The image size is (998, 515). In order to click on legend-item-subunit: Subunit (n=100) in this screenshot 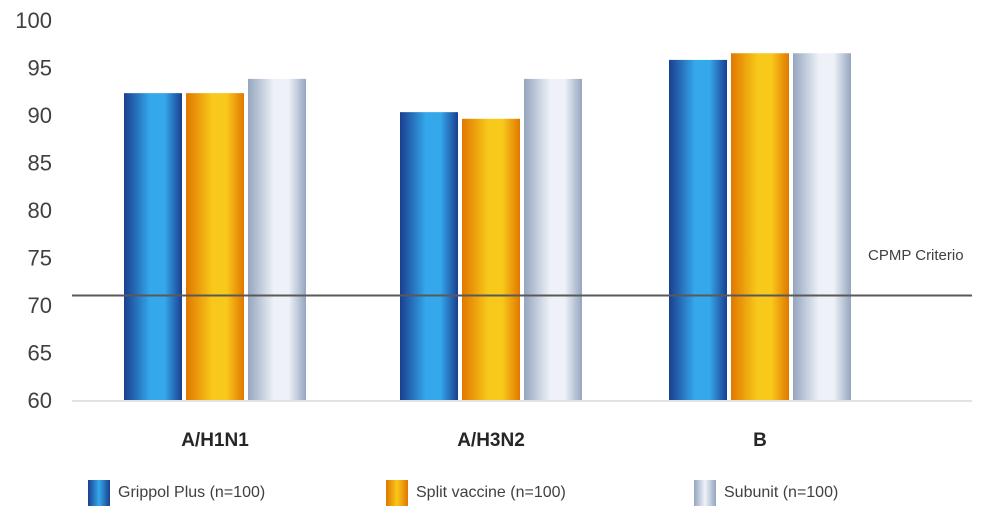, I will do `click(766, 493)`.